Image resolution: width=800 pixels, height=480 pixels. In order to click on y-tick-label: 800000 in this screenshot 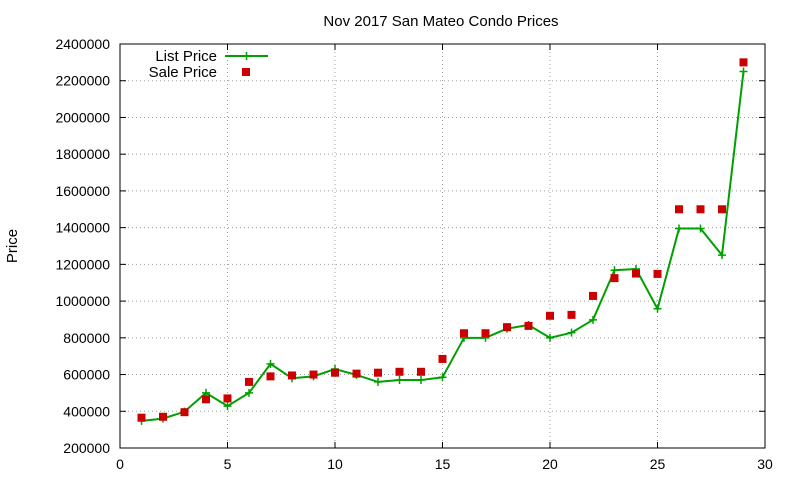, I will do `click(86, 338)`.